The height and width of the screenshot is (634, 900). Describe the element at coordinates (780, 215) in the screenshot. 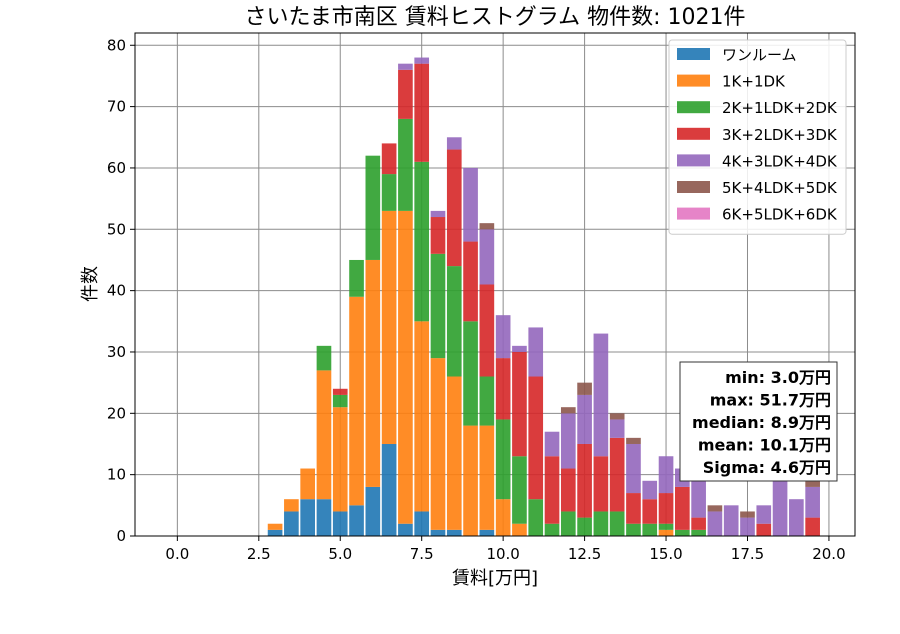

I see `legend-label: 6K+5LDK+6DK` at that location.